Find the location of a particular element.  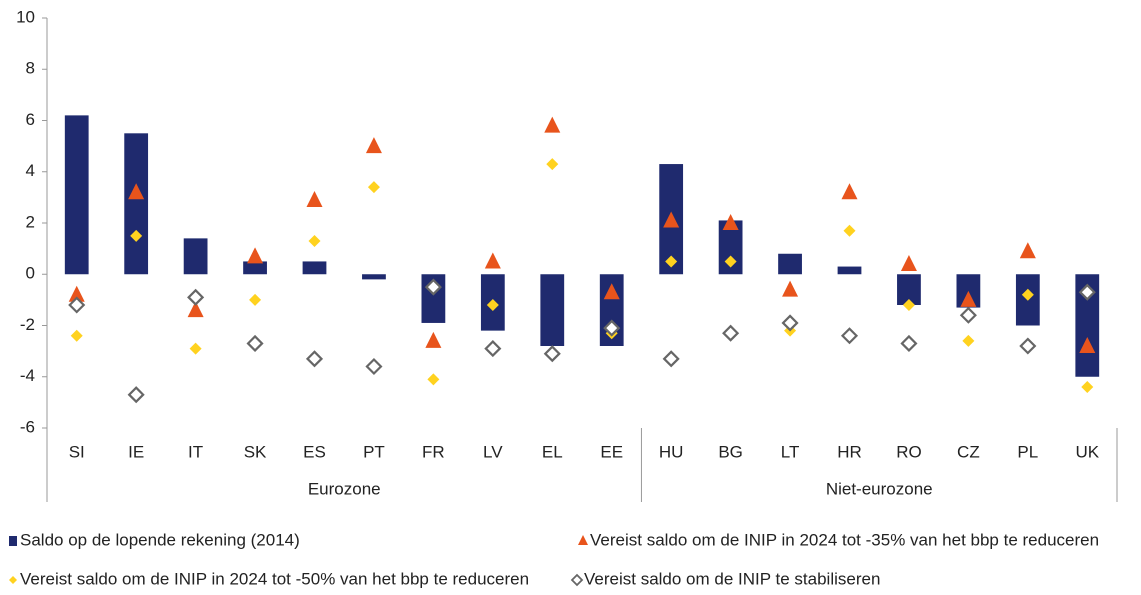

y-tick-label: -2 is located at coordinates (27, 324).